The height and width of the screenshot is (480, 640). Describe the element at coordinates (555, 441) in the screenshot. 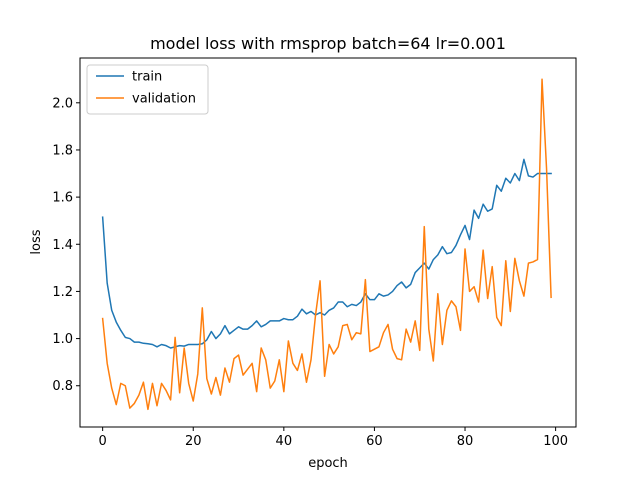

I see `x-tick-label: 100` at that location.